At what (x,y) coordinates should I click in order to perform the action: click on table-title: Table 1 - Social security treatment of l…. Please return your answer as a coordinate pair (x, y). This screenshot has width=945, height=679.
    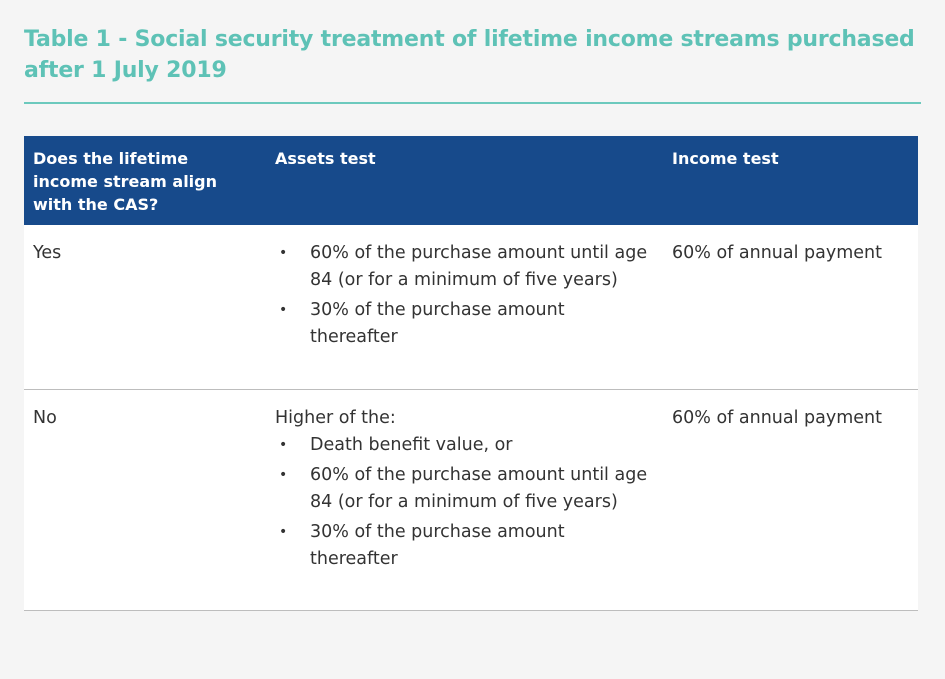
    Looking at the image, I should click on (469, 55).